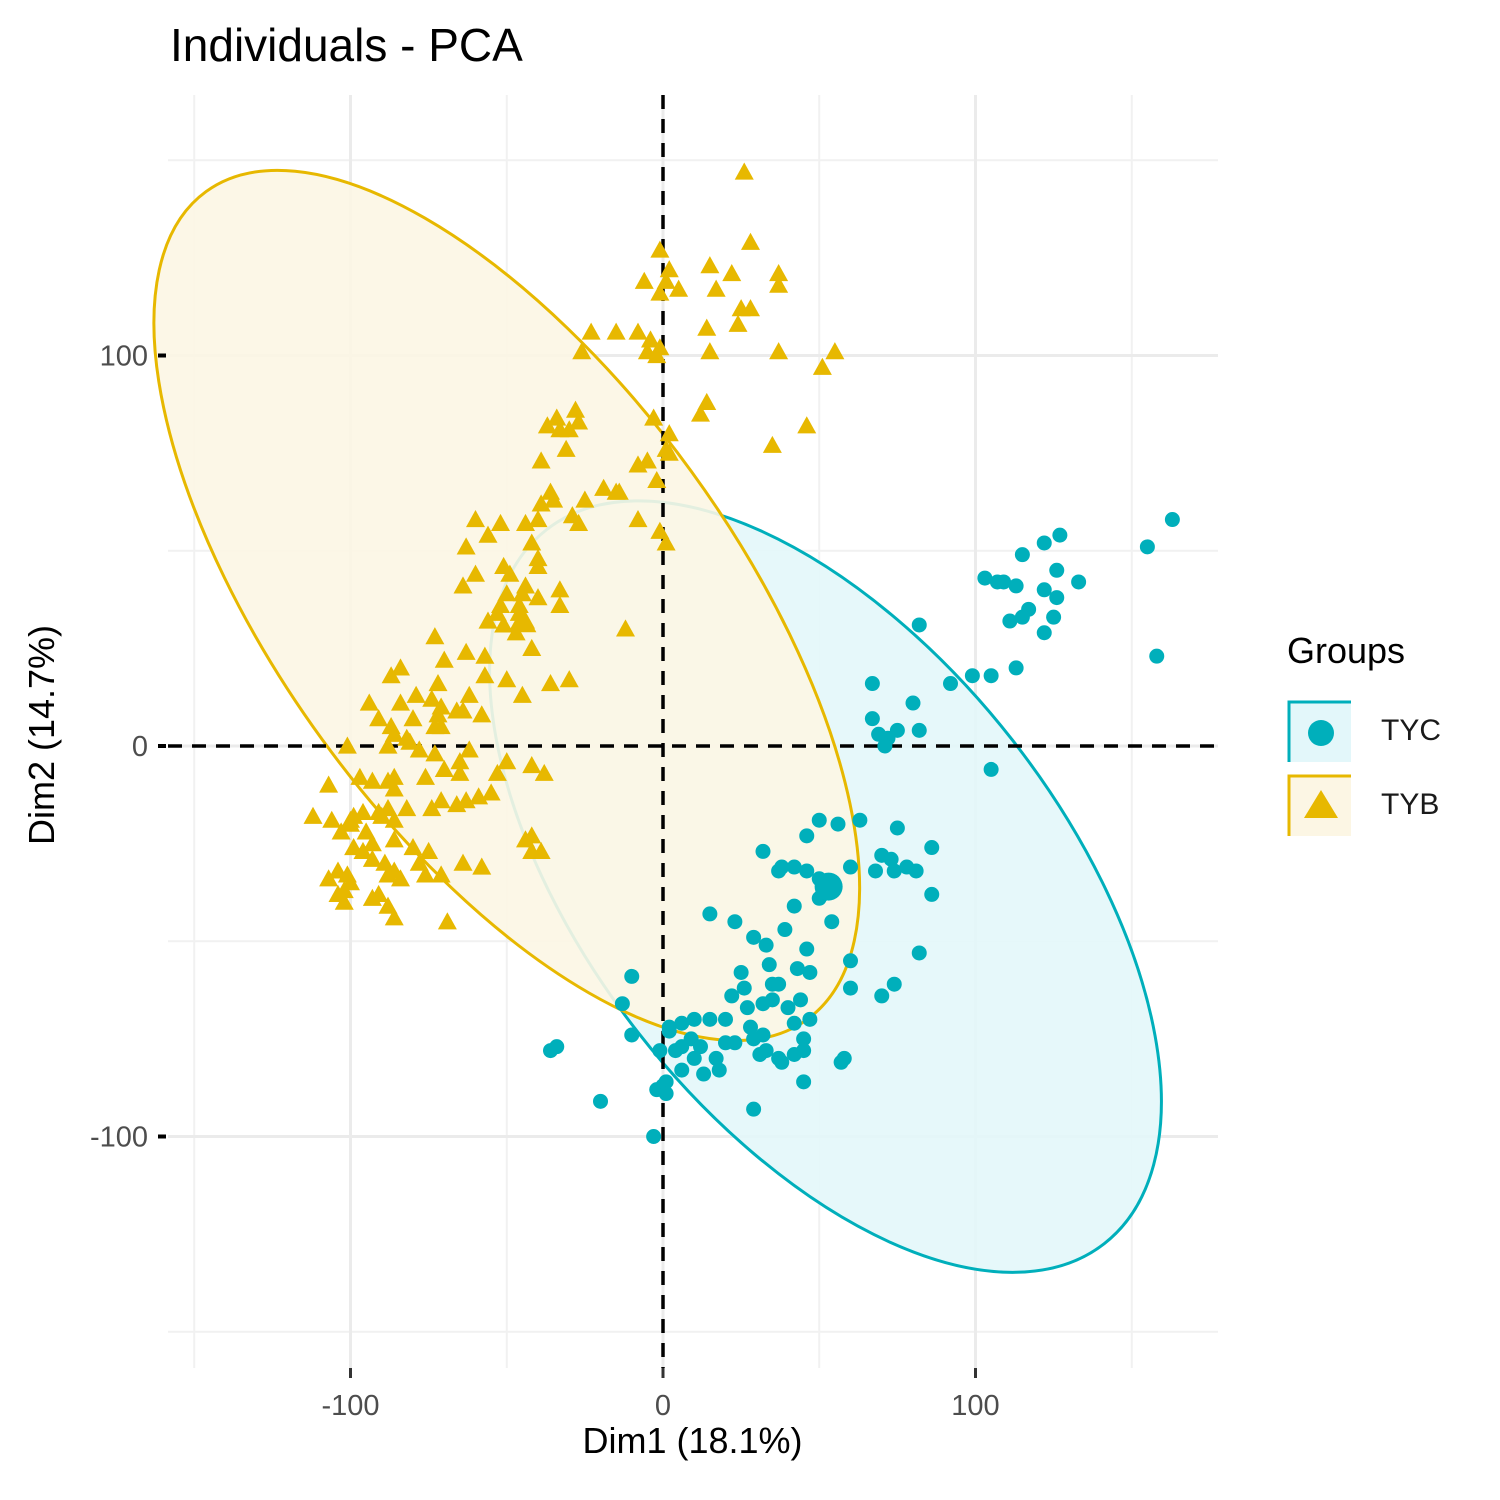 The image size is (1500, 1500). I want to click on x-tick-label: 100, so click(975, 1406).